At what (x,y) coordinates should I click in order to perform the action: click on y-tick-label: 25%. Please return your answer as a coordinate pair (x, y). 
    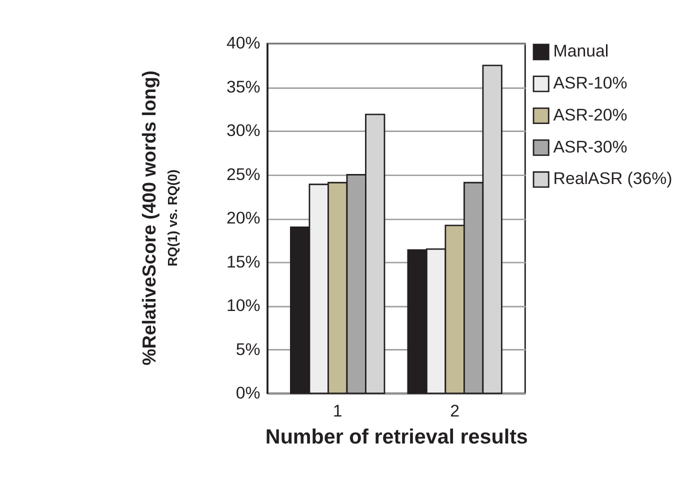
    Looking at the image, I should click on (243, 174).